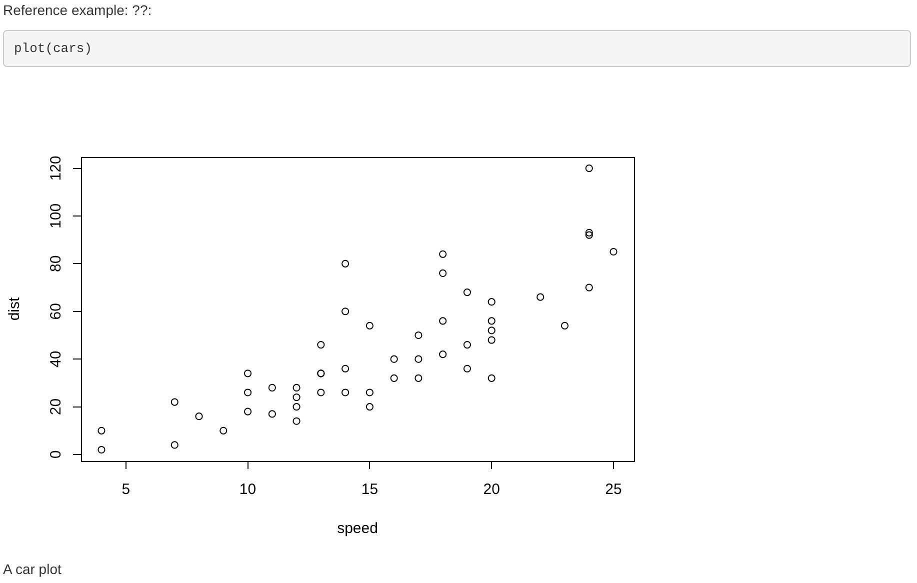 The height and width of the screenshot is (583, 917). I want to click on y-tick-label: 80, so click(56, 263).